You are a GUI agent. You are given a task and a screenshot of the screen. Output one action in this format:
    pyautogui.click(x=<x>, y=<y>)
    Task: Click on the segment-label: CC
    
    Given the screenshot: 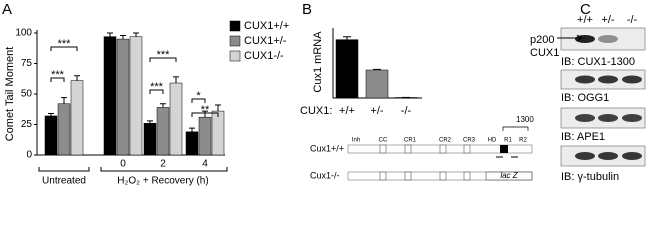 What is the action you would take?
    pyautogui.click(x=383, y=141)
    